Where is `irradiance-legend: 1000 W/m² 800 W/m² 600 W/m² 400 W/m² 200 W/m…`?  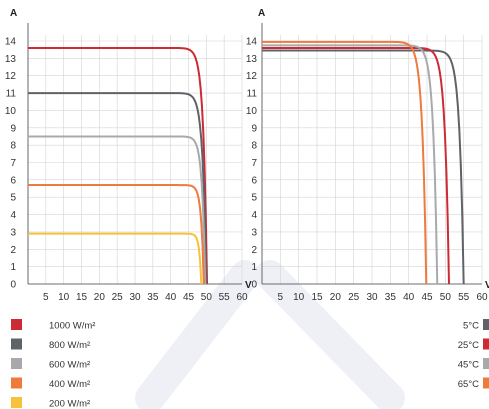
irradiance-legend: 1000 W/m² 800 W/m² 600 W/m² 400 W/m² 200 W/m… is located at coordinates (53, 364).